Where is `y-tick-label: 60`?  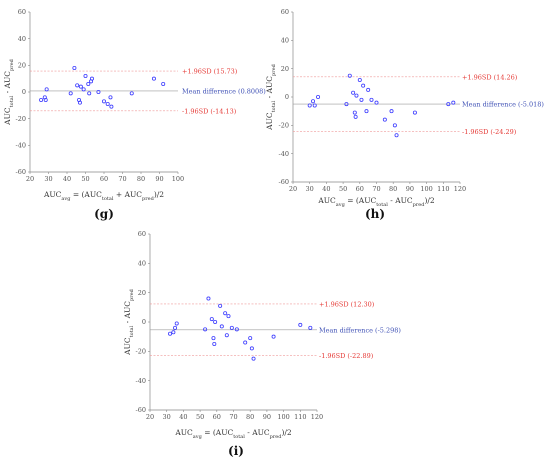
y-tick-label: 60 is located at coordinates (22, 12).